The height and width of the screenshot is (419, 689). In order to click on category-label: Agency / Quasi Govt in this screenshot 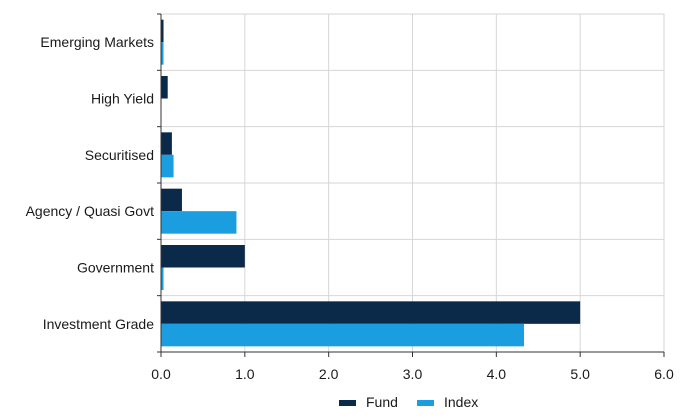, I will do `click(90, 211)`.